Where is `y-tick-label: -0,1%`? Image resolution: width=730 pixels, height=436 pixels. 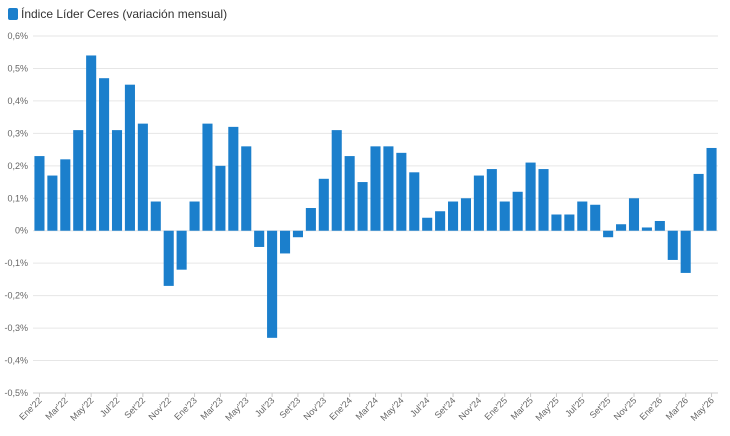
y-tick-label: -0,1% is located at coordinates (16, 263).